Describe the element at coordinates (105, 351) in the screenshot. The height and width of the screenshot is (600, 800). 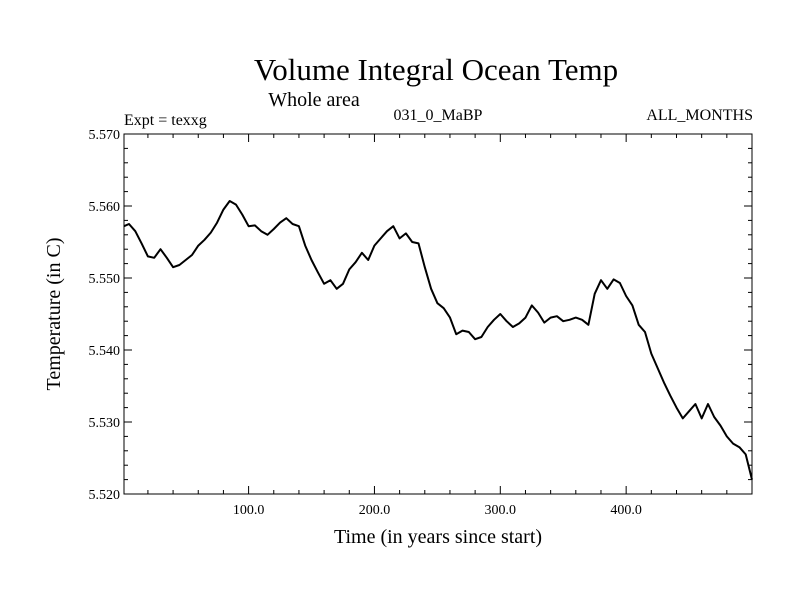
I see `y-tick-label: 5.540` at that location.